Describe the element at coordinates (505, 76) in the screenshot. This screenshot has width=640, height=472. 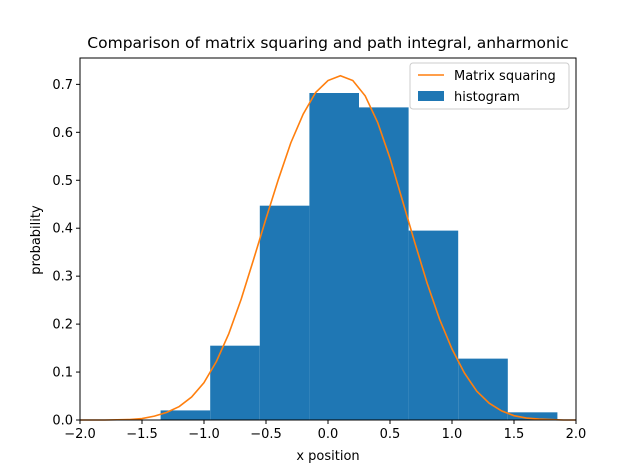
I see `legend-label-matrix-squaring: Matrix squaring` at that location.